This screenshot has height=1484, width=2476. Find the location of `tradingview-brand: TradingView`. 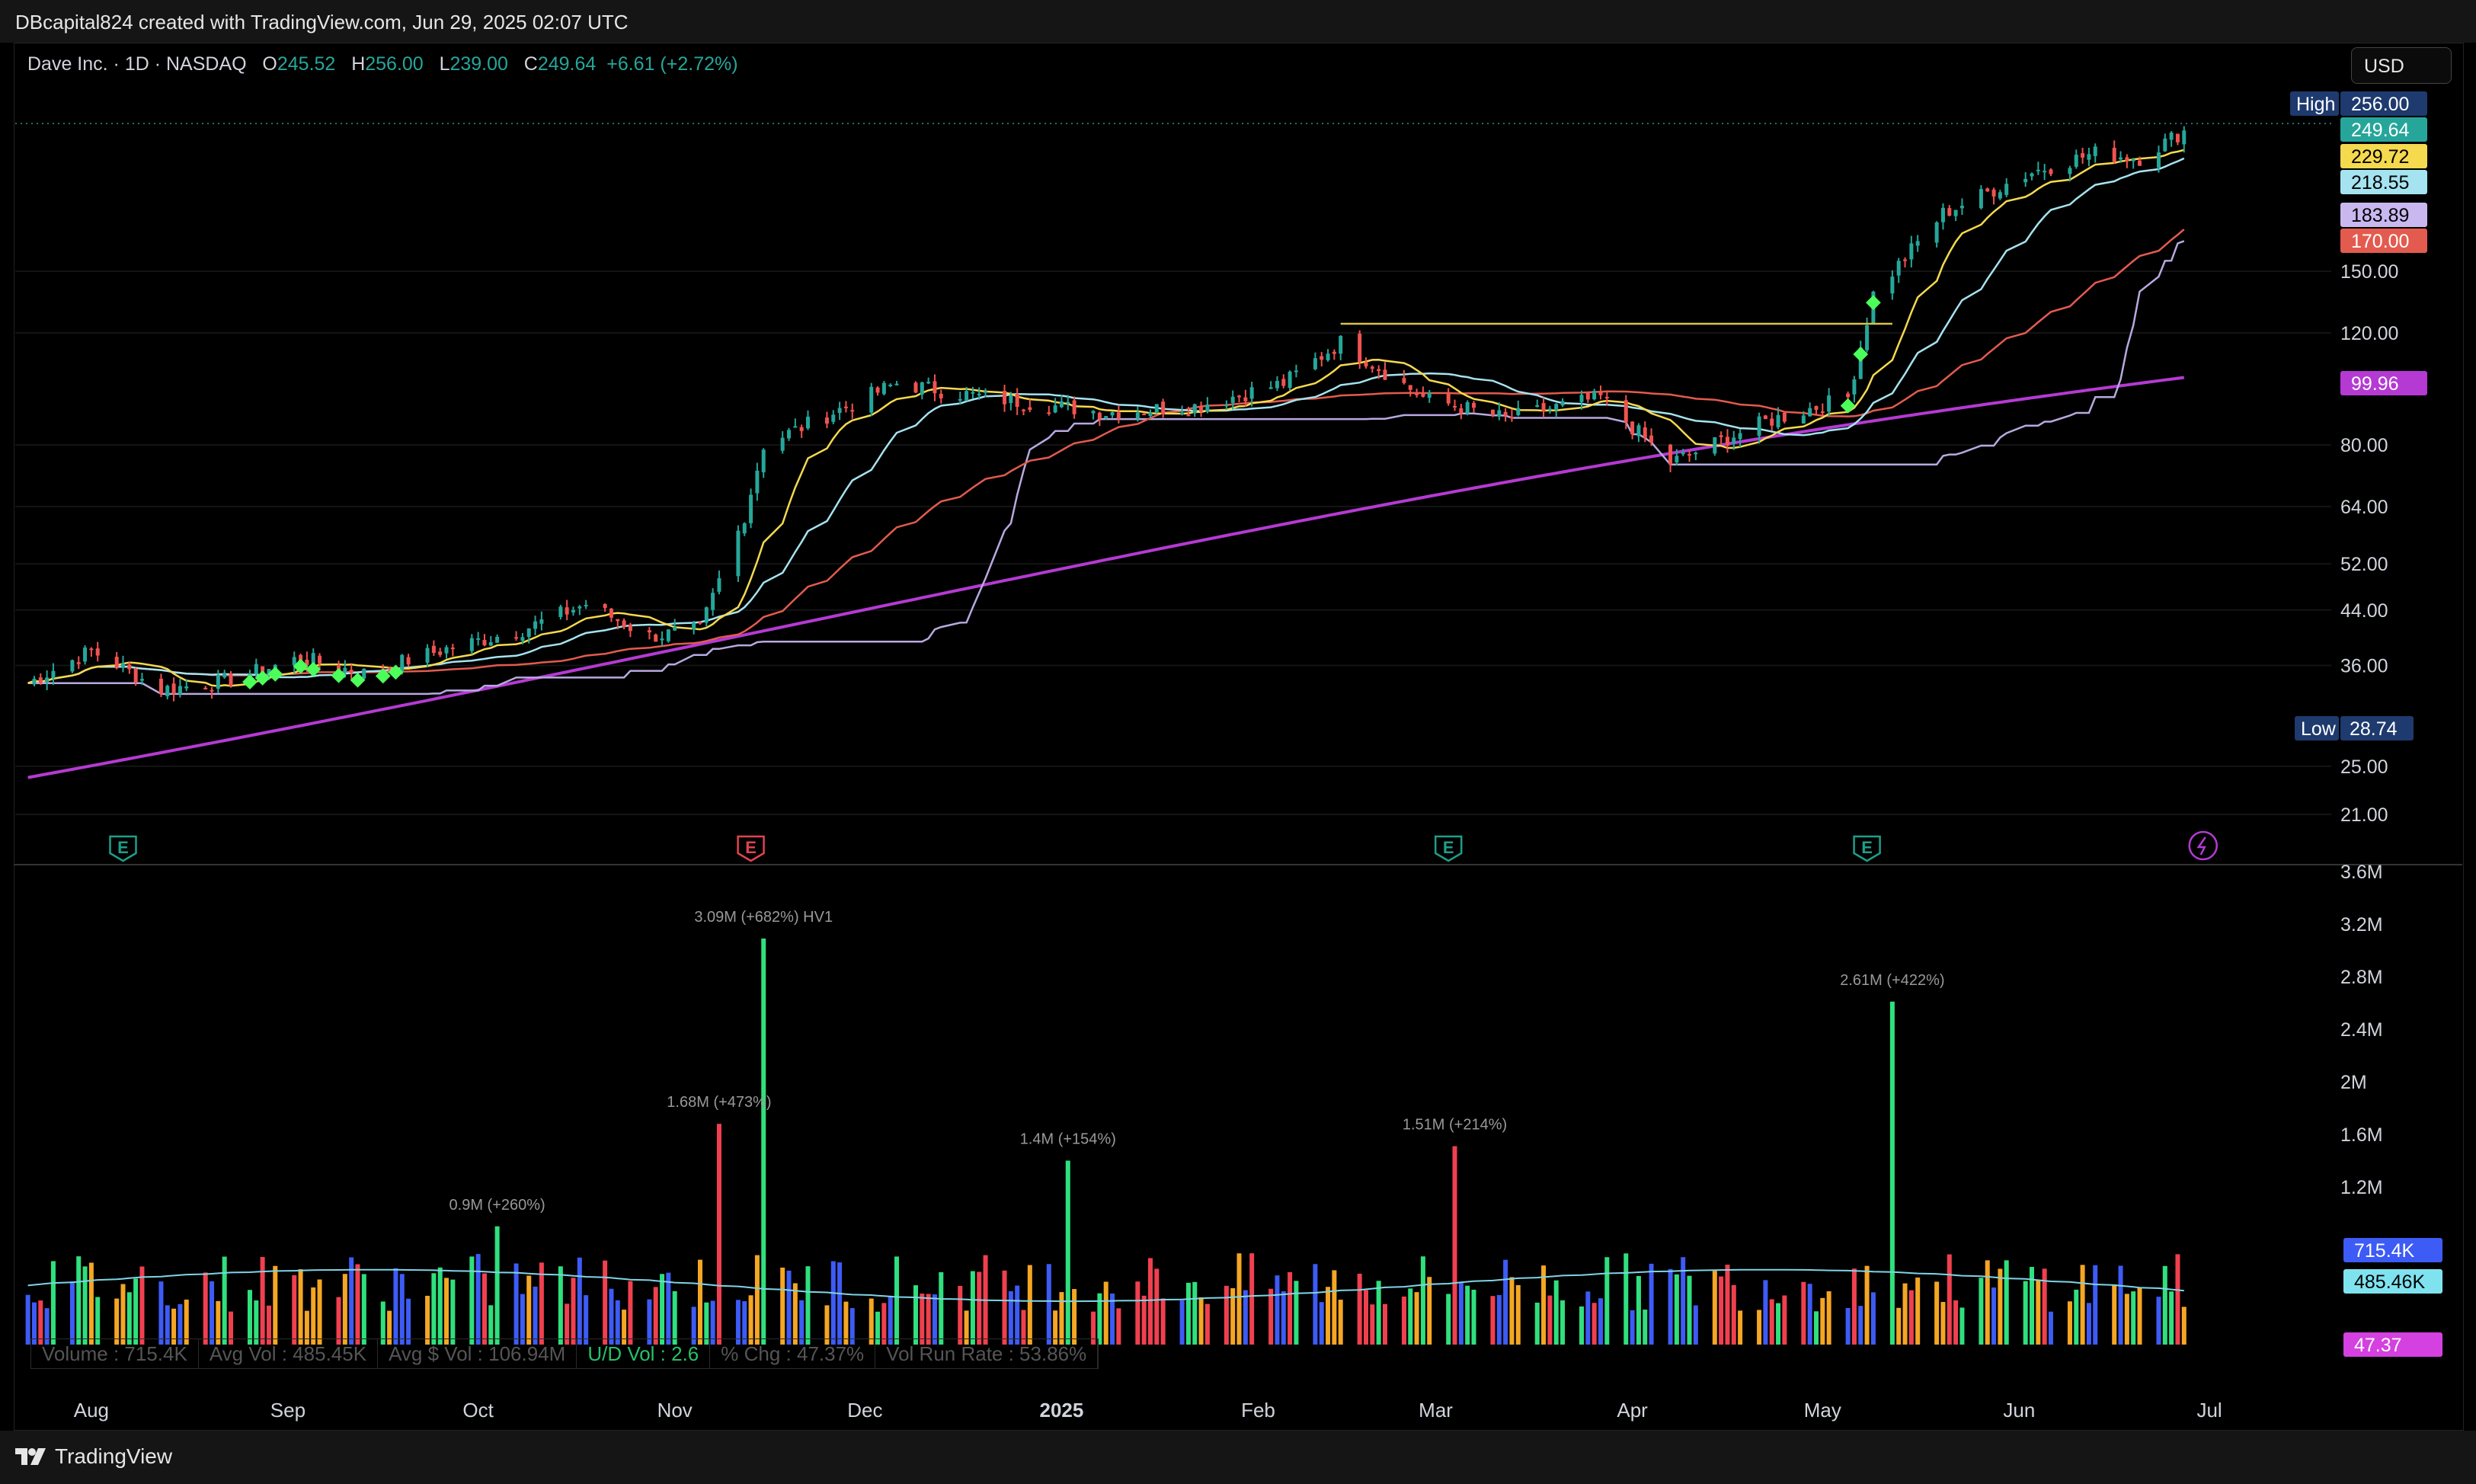

tradingview-brand: TradingView is located at coordinates (93, 1456).